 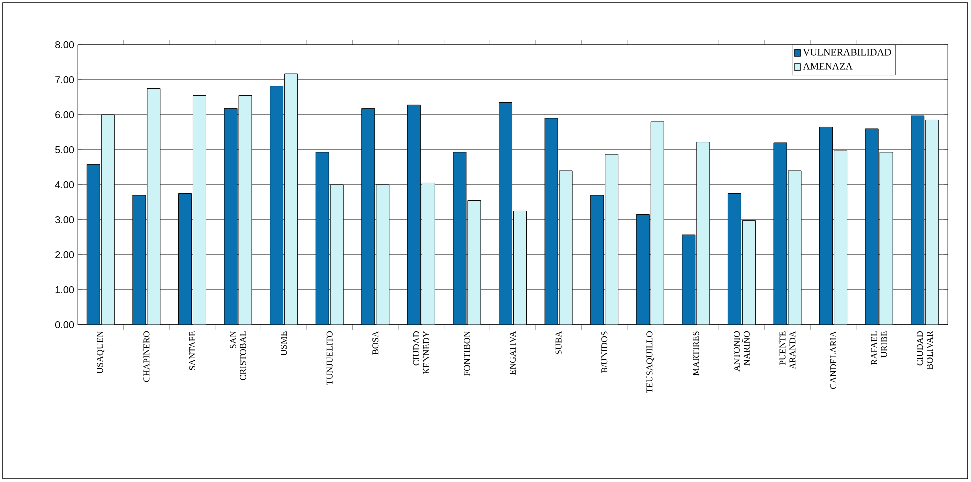 I want to click on x-tick-label: TUNJUELITO, so click(x=329, y=359).